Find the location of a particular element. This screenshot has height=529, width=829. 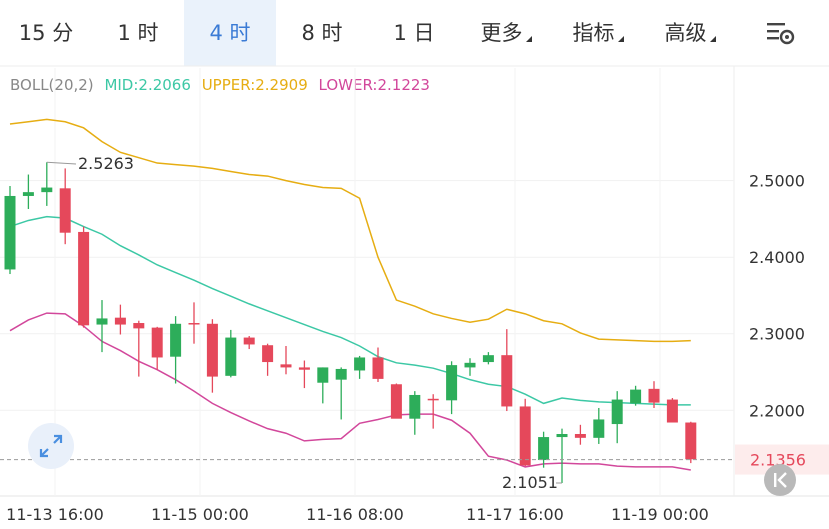

y-tick-label: 2.4000 is located at coordinates (777, 257).